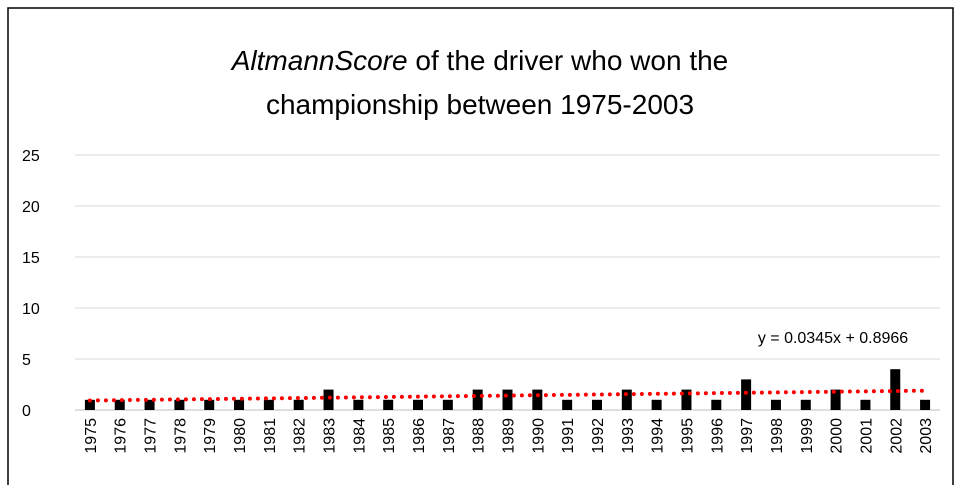 This screenshot has height=485, width=956. Describe the element at coordinates (151, 436) in the screenshot. I see `x-tick-label: 1977` at that location.